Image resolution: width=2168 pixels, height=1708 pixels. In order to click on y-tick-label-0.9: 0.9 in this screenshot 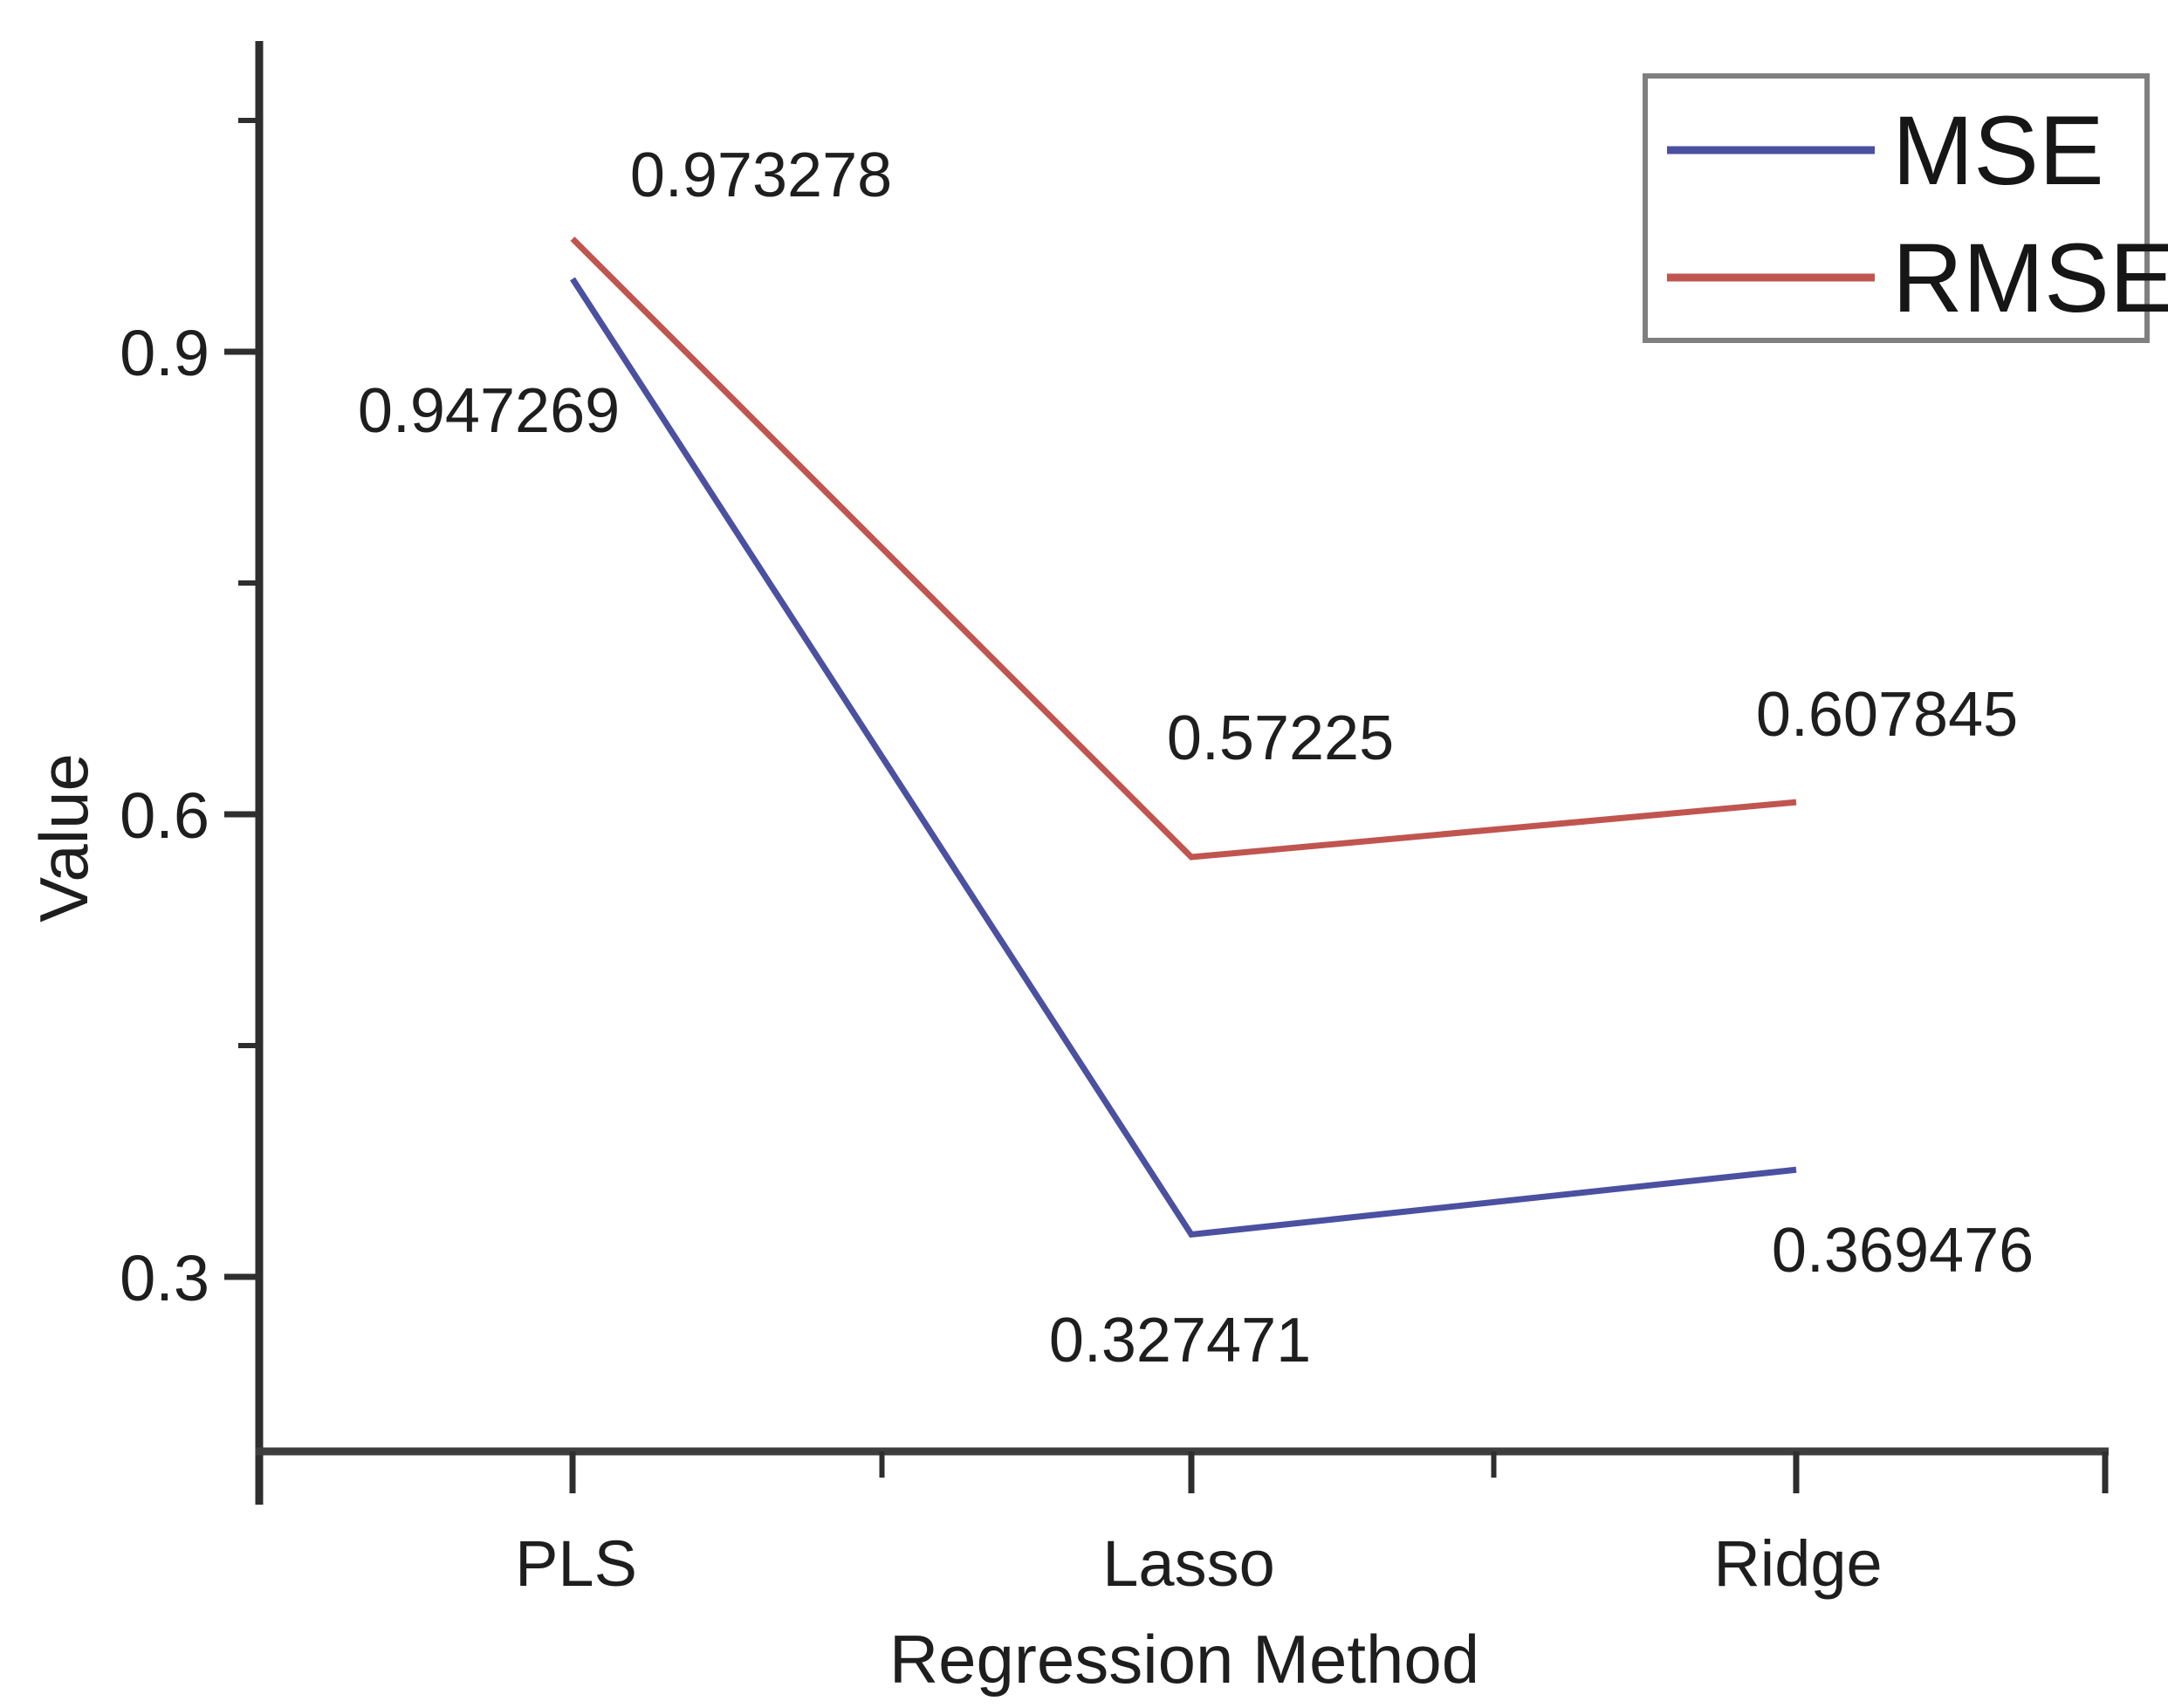, I will do `click(164, 353)`.